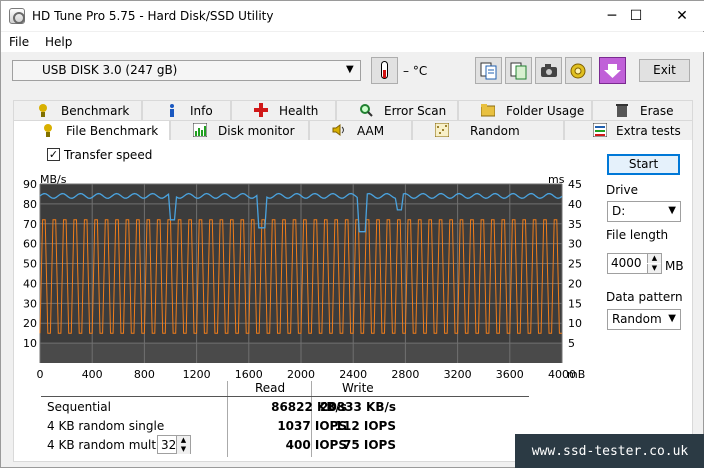 The width and height of the screenshot is (704, 468). I want to click on temperature-readout: – °C, so click(415, 71).